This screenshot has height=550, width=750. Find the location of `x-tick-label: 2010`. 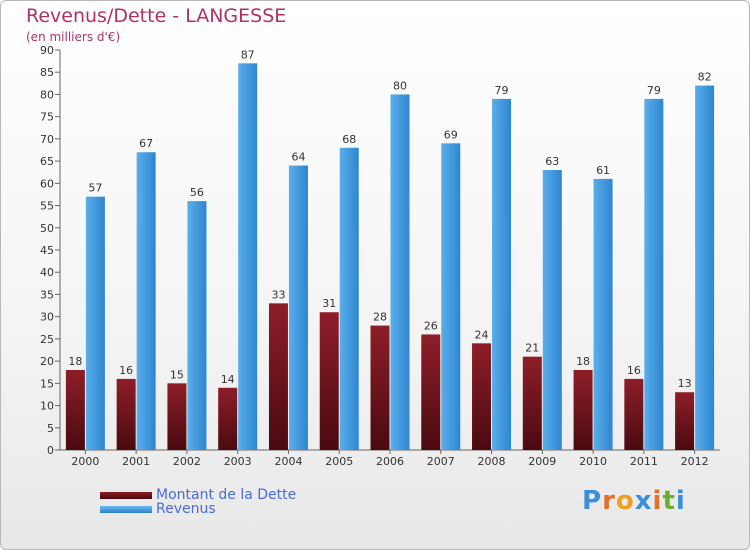

x-tick-label: 2010 is located at coordinates (593, 461).